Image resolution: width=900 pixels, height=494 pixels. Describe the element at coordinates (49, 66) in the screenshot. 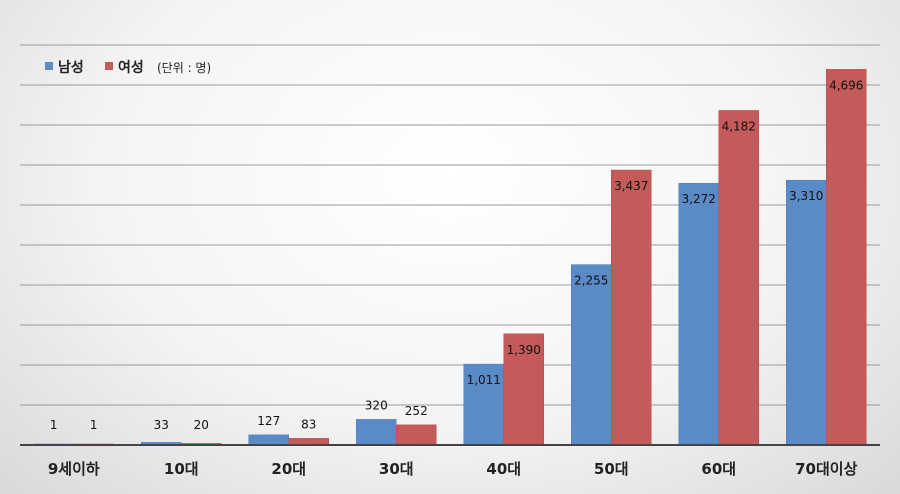

I see `legend-swatch-male` at that location.